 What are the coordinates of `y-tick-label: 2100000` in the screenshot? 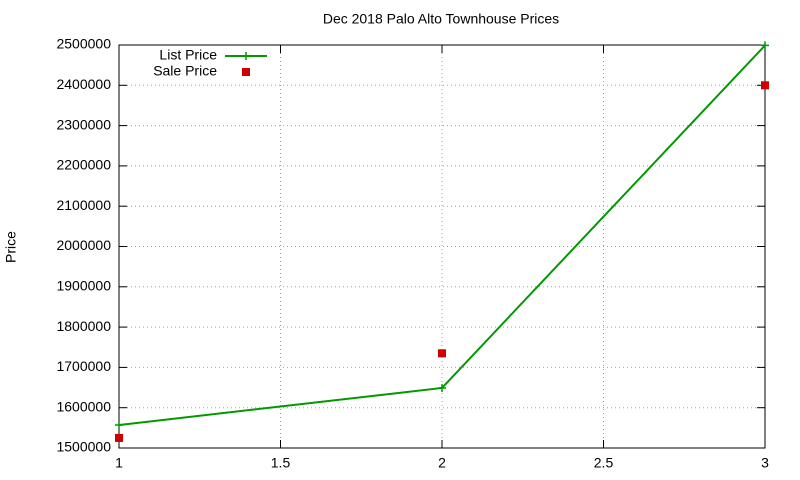 It's located at (83, 205).